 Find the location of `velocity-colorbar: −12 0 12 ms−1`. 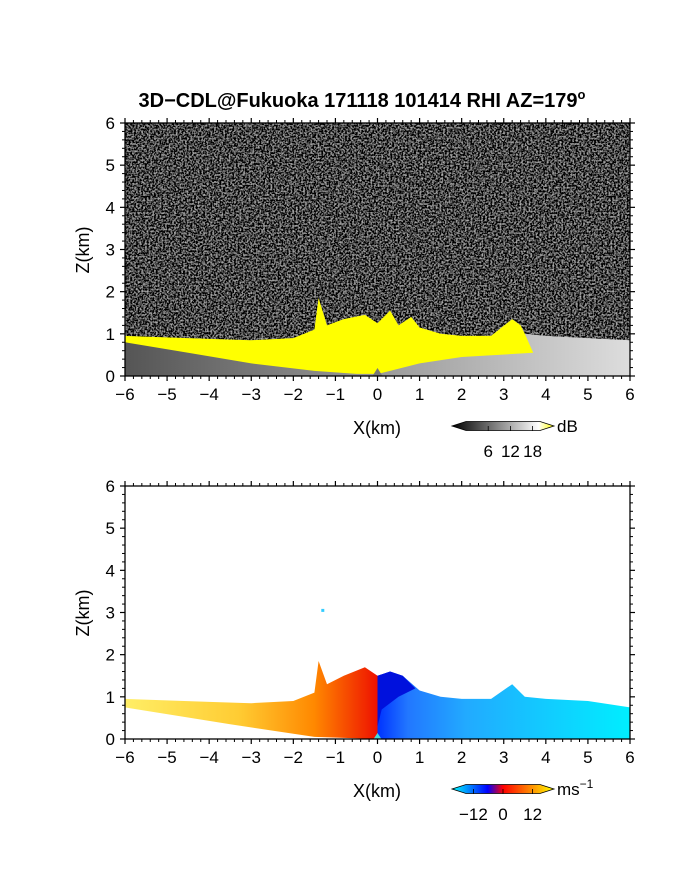

velocity-colorbar: −12 0 12 ms−1 is located at coordinates (522, 800).